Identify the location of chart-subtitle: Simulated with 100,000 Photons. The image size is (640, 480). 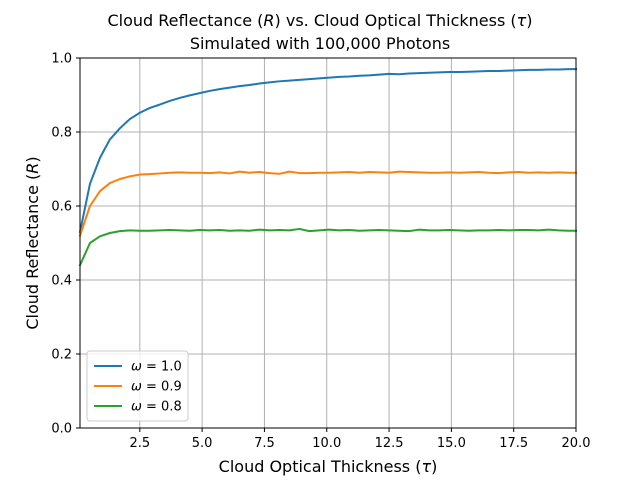
(320, 43).